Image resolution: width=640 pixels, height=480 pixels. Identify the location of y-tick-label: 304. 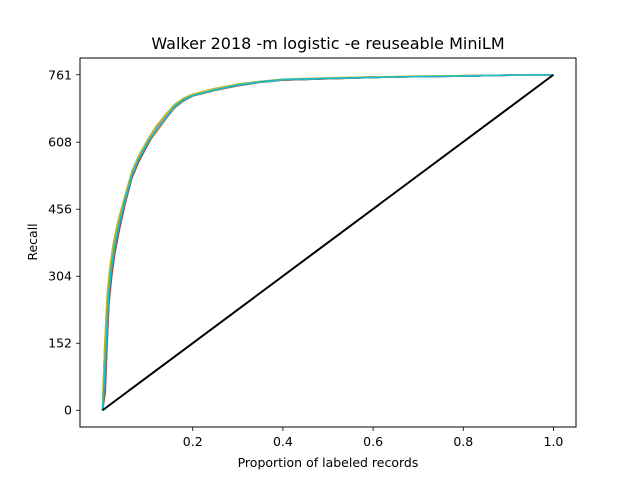
(60, 276).